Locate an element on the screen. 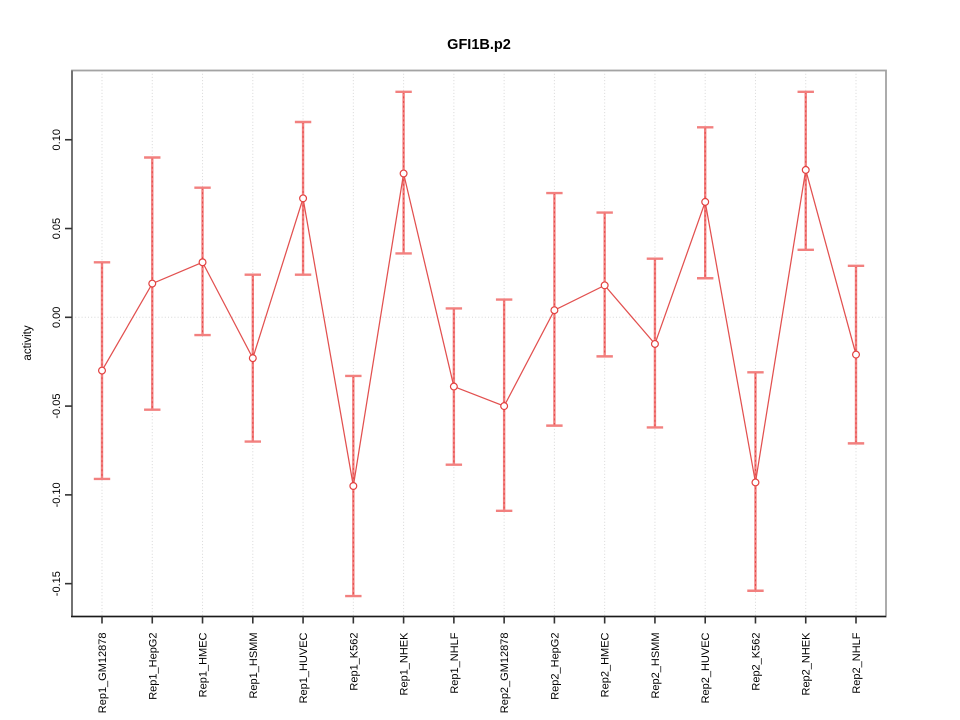 This screenshot has height=720, width=960. y-tick-label: -0.15 is located at coordinates (57, 583).